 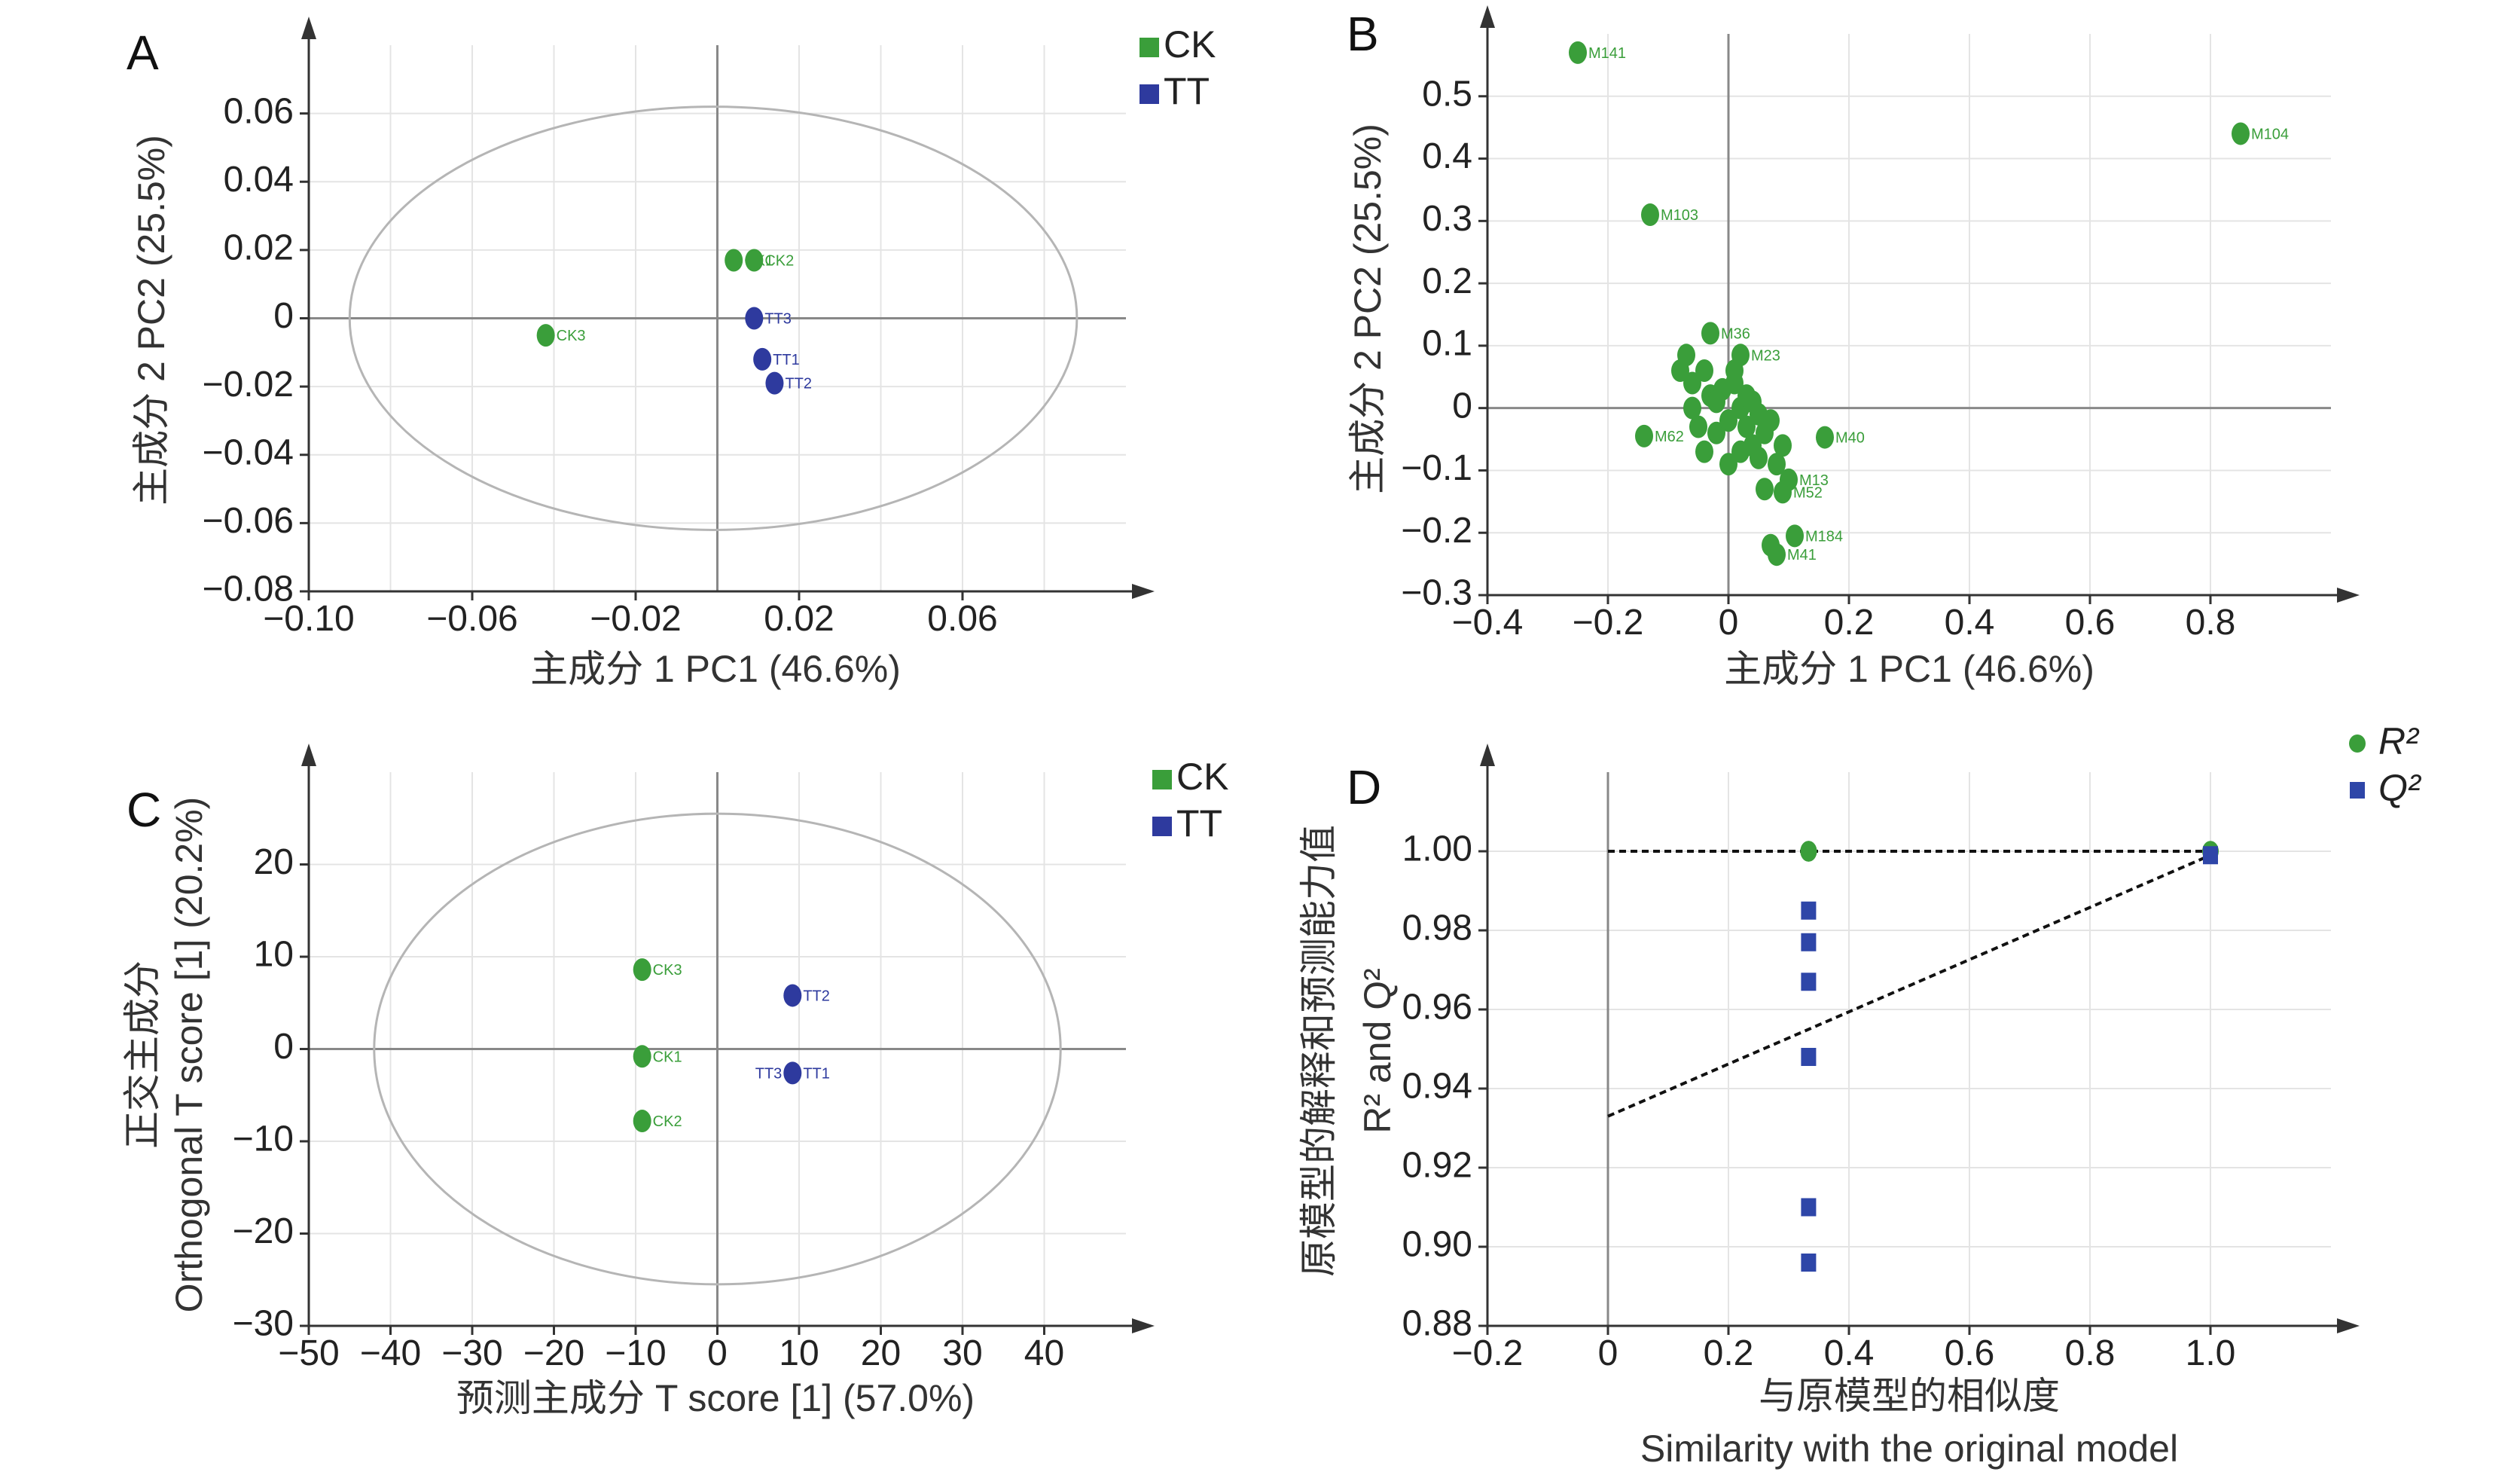 I want to click on panel-letter: B, so click(x=1363, y=34).